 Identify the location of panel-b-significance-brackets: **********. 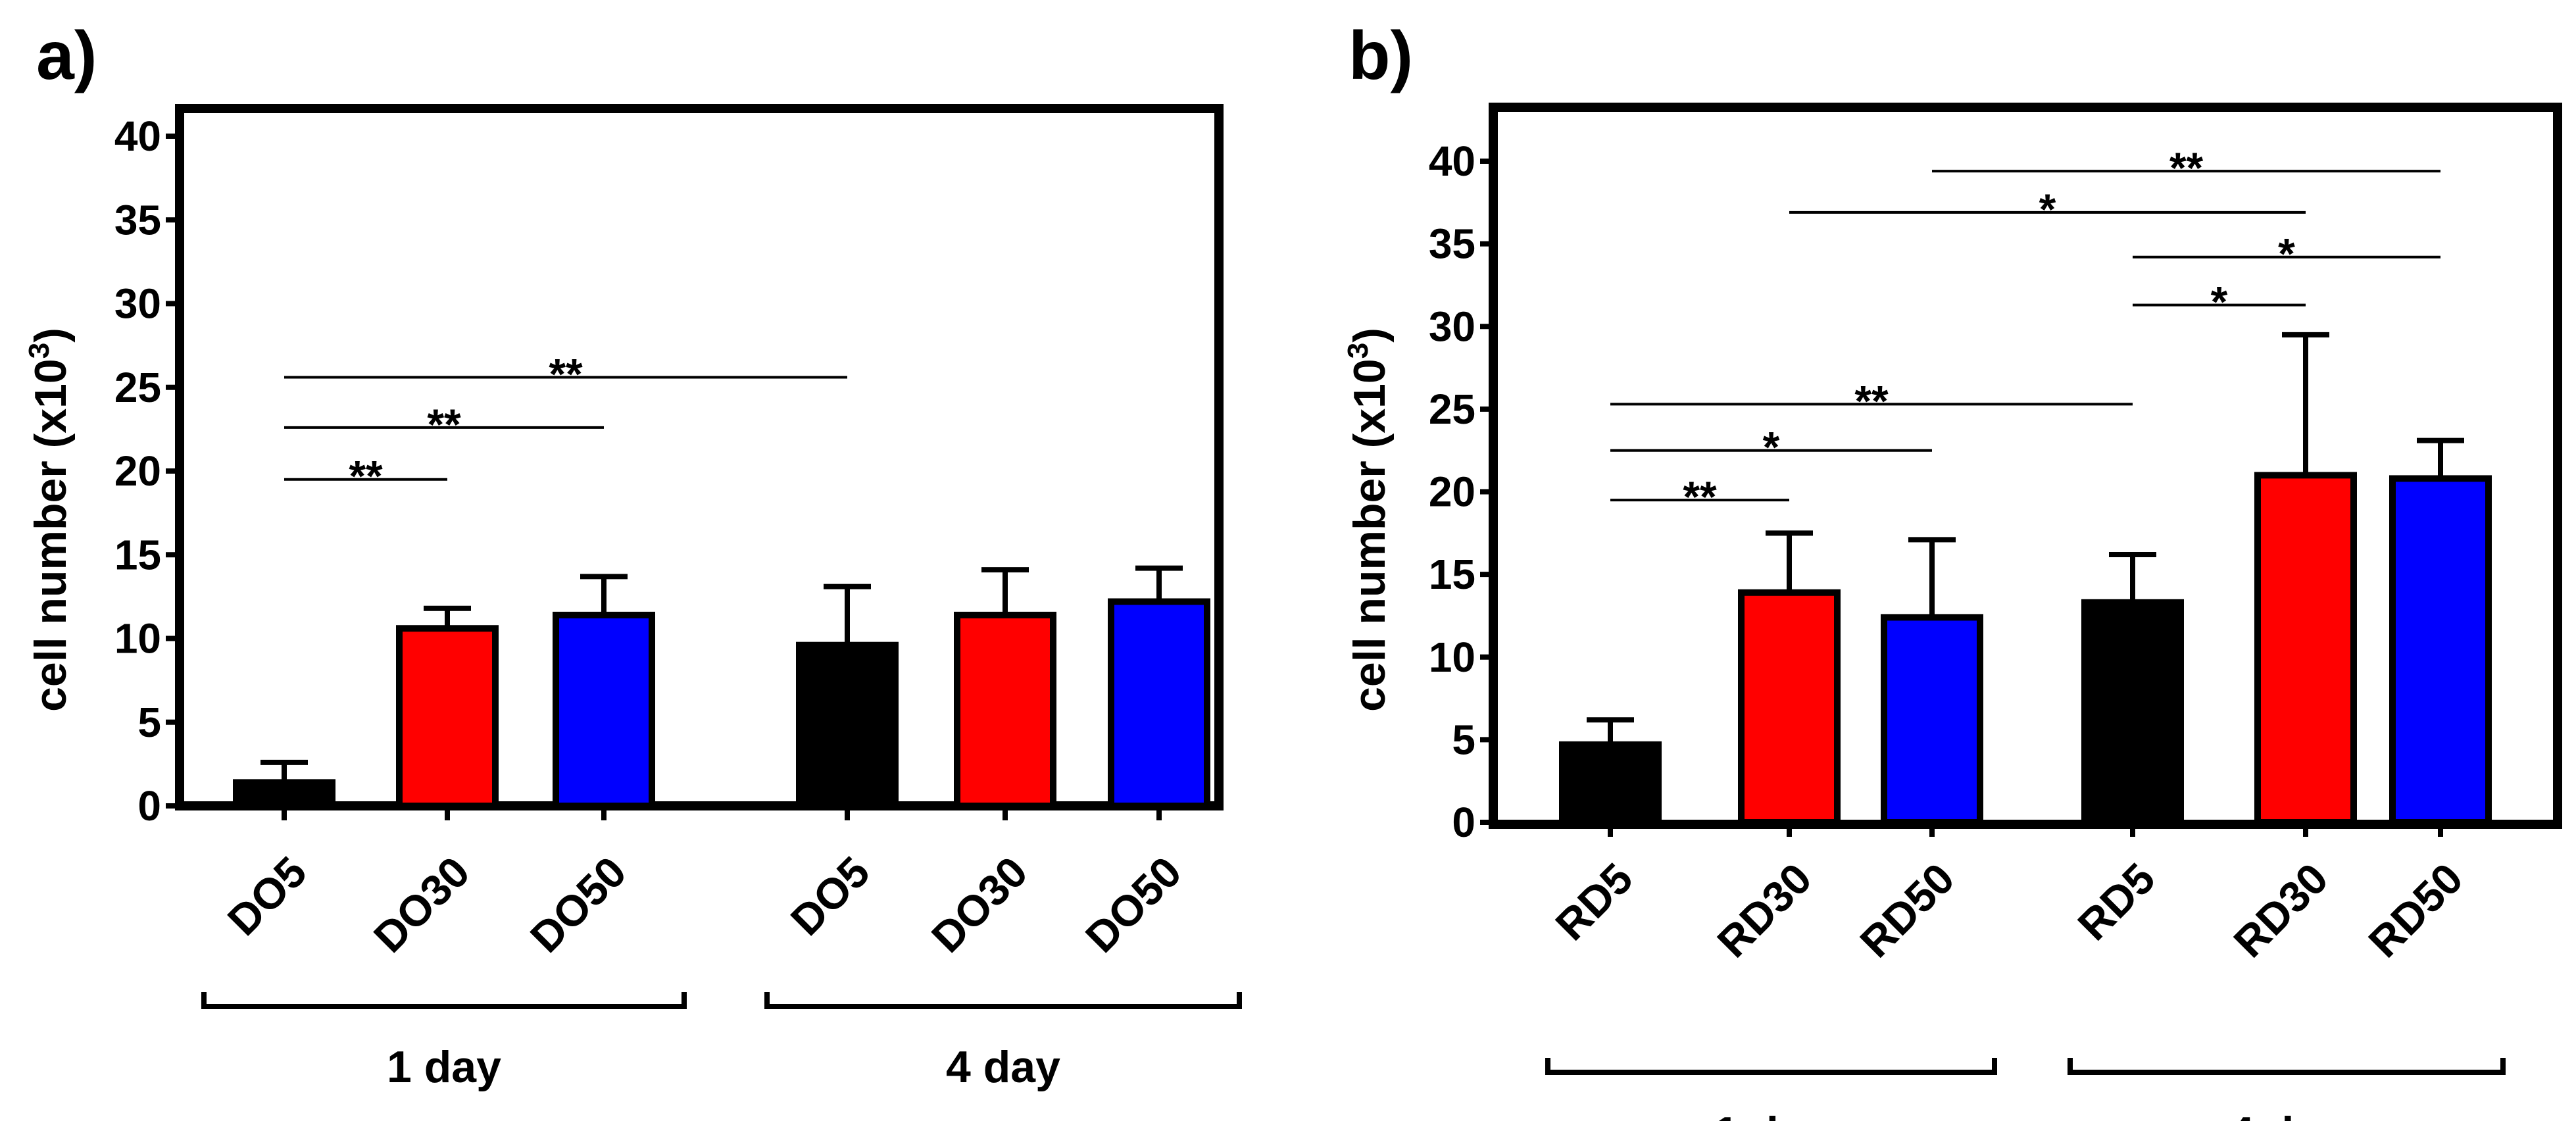
(2025, 332).